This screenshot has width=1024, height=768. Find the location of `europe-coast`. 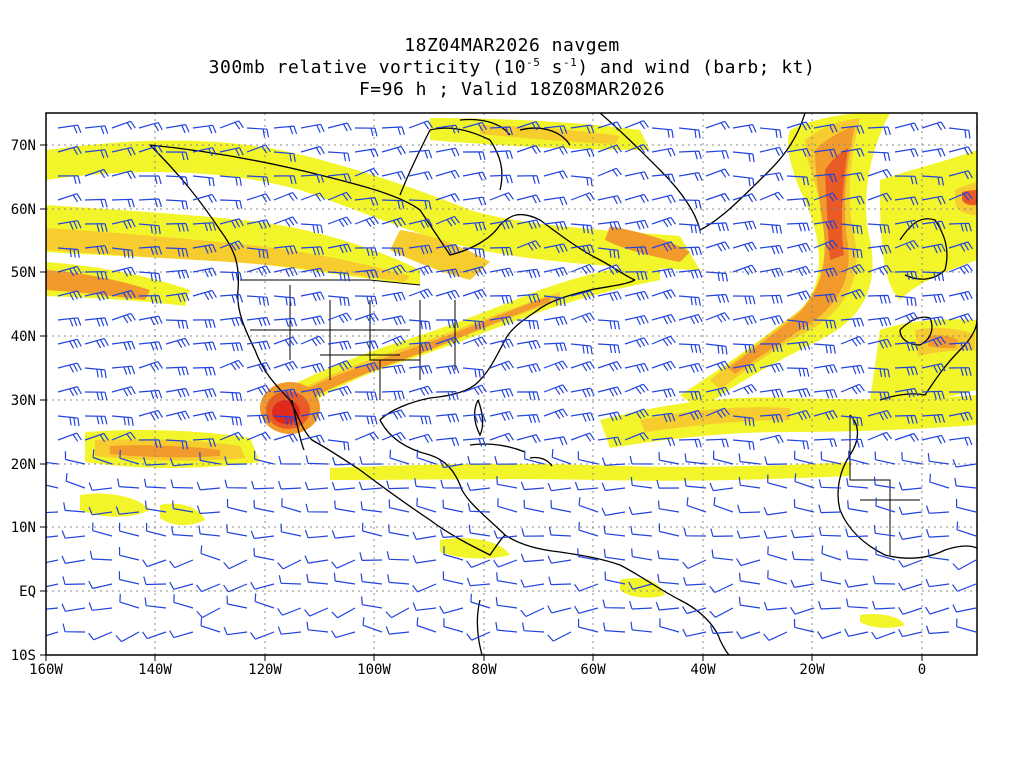

europe-coast is located at coordinates (928, 358).